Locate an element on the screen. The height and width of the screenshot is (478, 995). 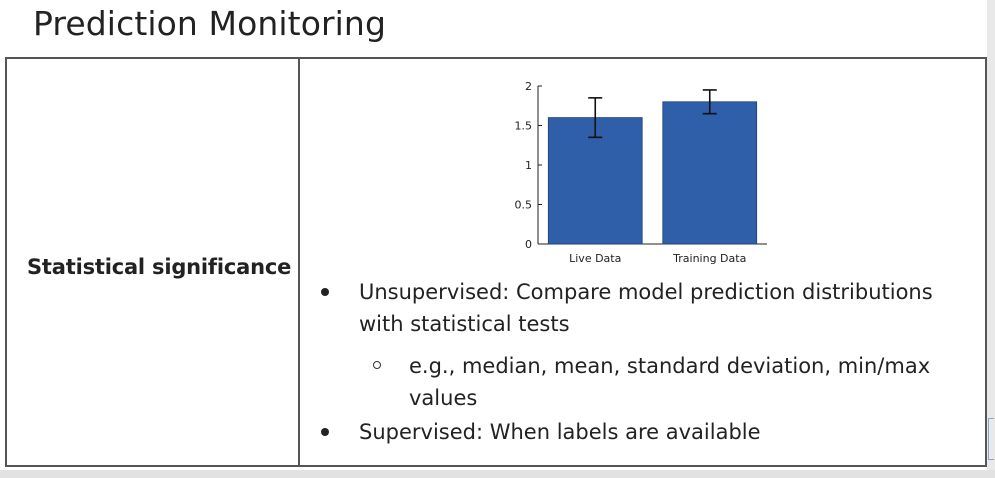
scrollbar-track is located at coordinates (991, 239).